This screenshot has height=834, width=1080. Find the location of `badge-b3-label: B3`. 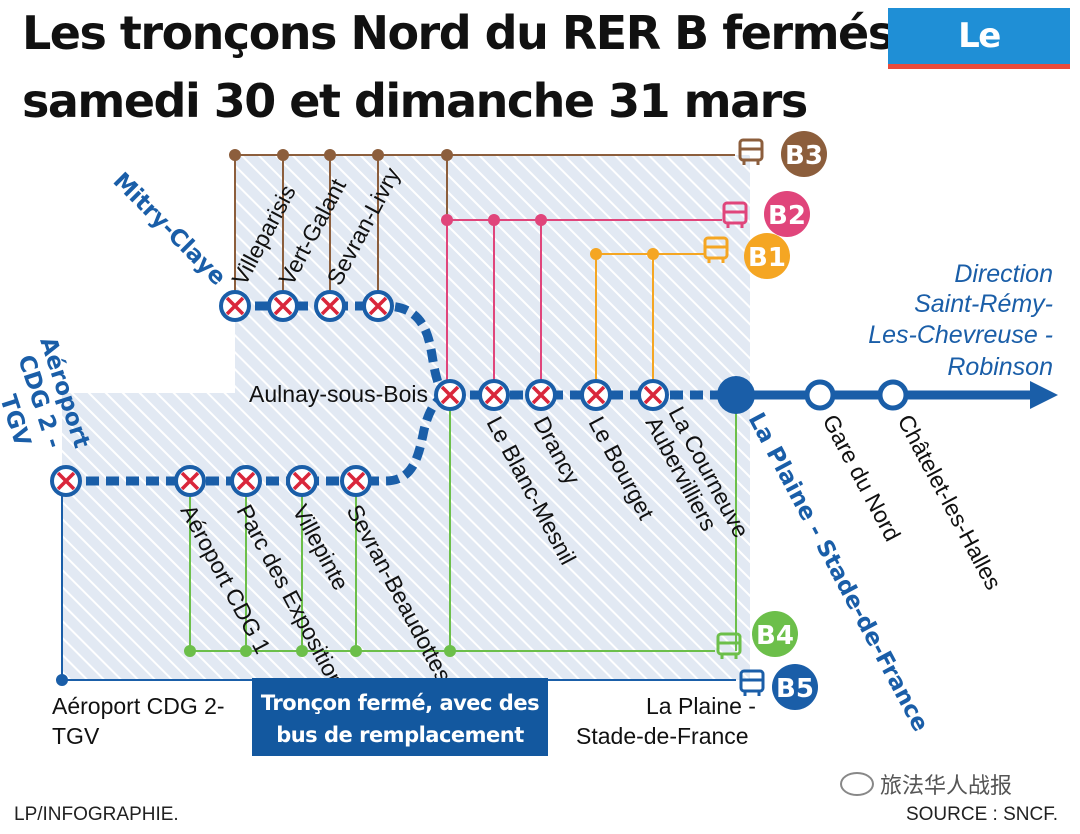

badge-b3-label: B3 is located at coordinates (804, 156).